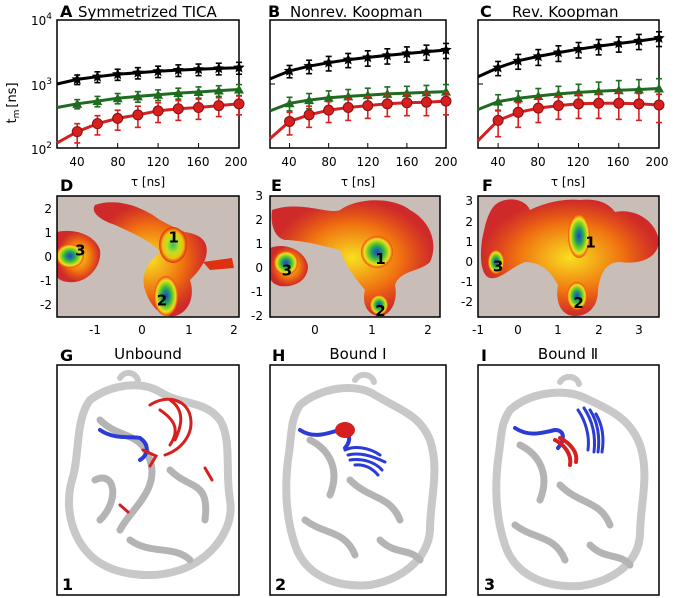 The width and height of the screenshot is (676, 598). Describe the element at coordinates (41, 149) in the screenshot. I see `ytick-label: 10²` at that location.